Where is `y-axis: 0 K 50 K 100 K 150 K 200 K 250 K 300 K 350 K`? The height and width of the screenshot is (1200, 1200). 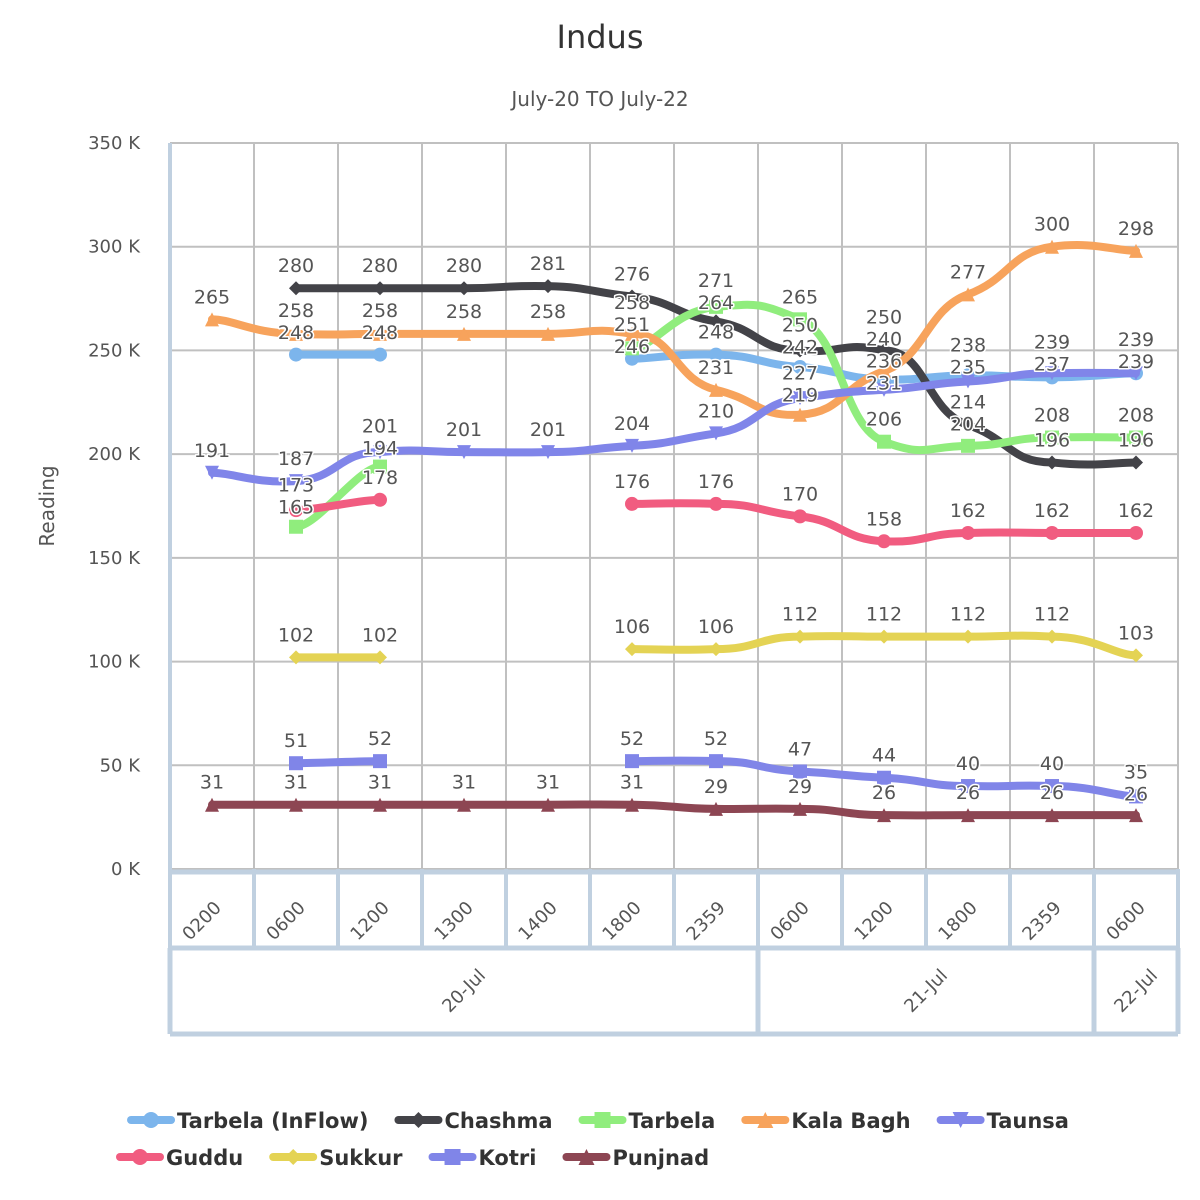 y-axis: 0 K 50 K 100 K 150 K 200 K 250 K 300 K 350 K is located at coordinates (114, 506).